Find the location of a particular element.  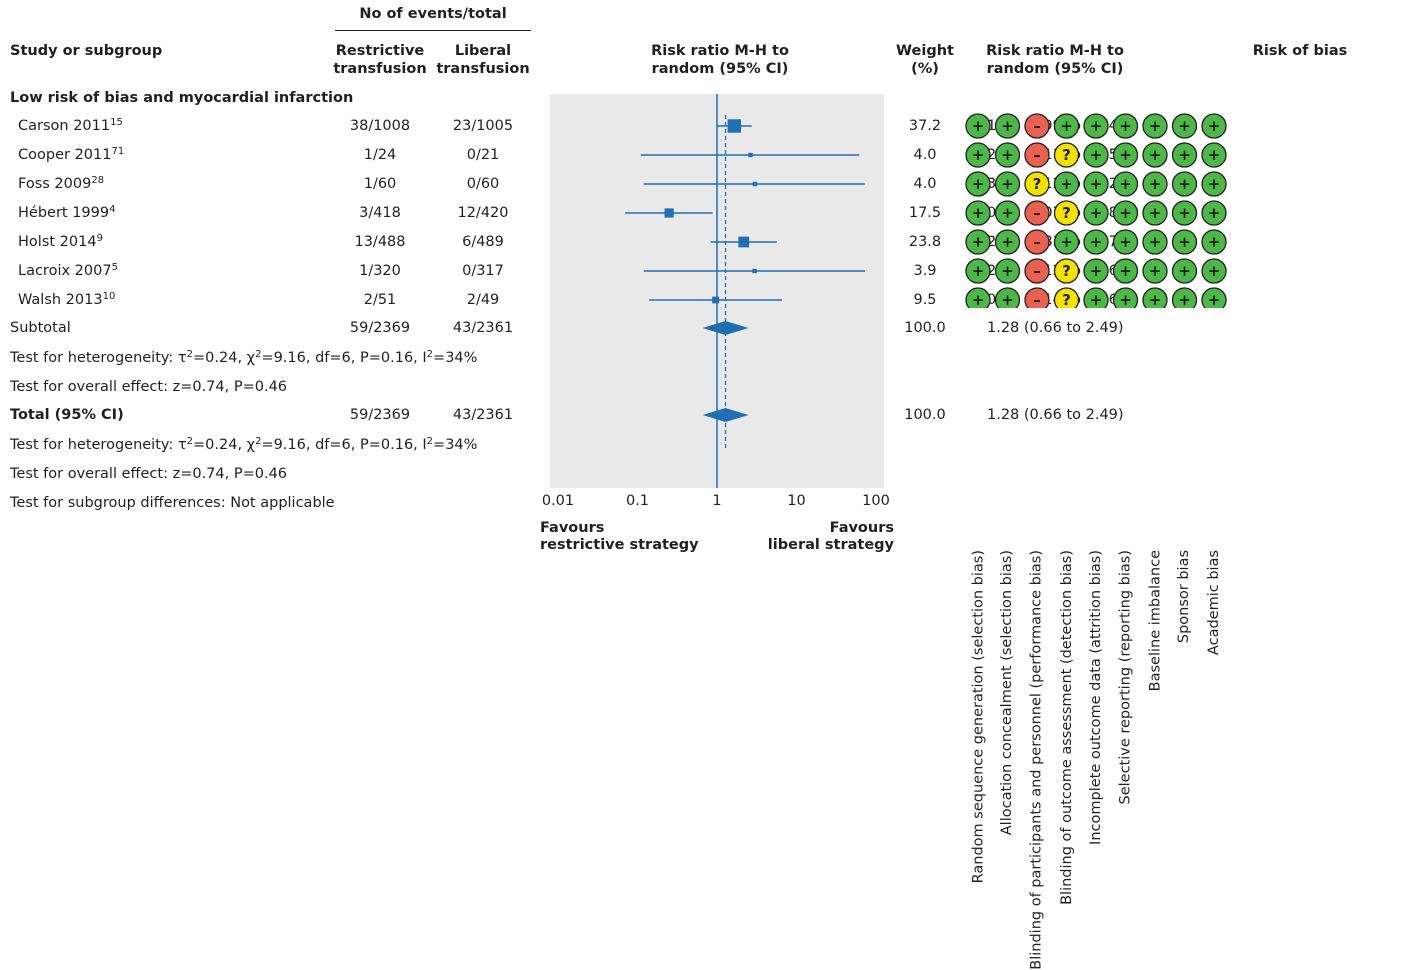

rob-domain-label: Sponsor bias is located at coordinates (1184, 597).